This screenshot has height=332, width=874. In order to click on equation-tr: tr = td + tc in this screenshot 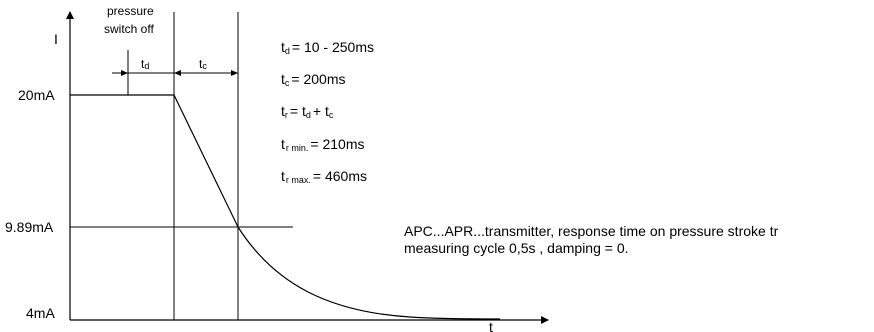, I will do `click(307, 111)`.